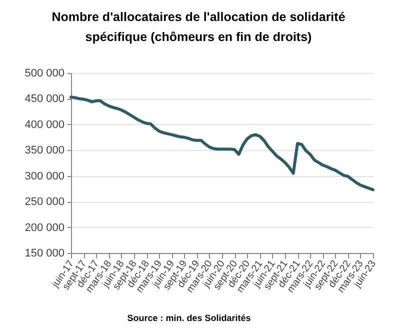  I want to click on chart-title: Nombre d'allocataires de l'allocation de solidarité spécifique (chômeurs en fin de droits), so click(198, 27).